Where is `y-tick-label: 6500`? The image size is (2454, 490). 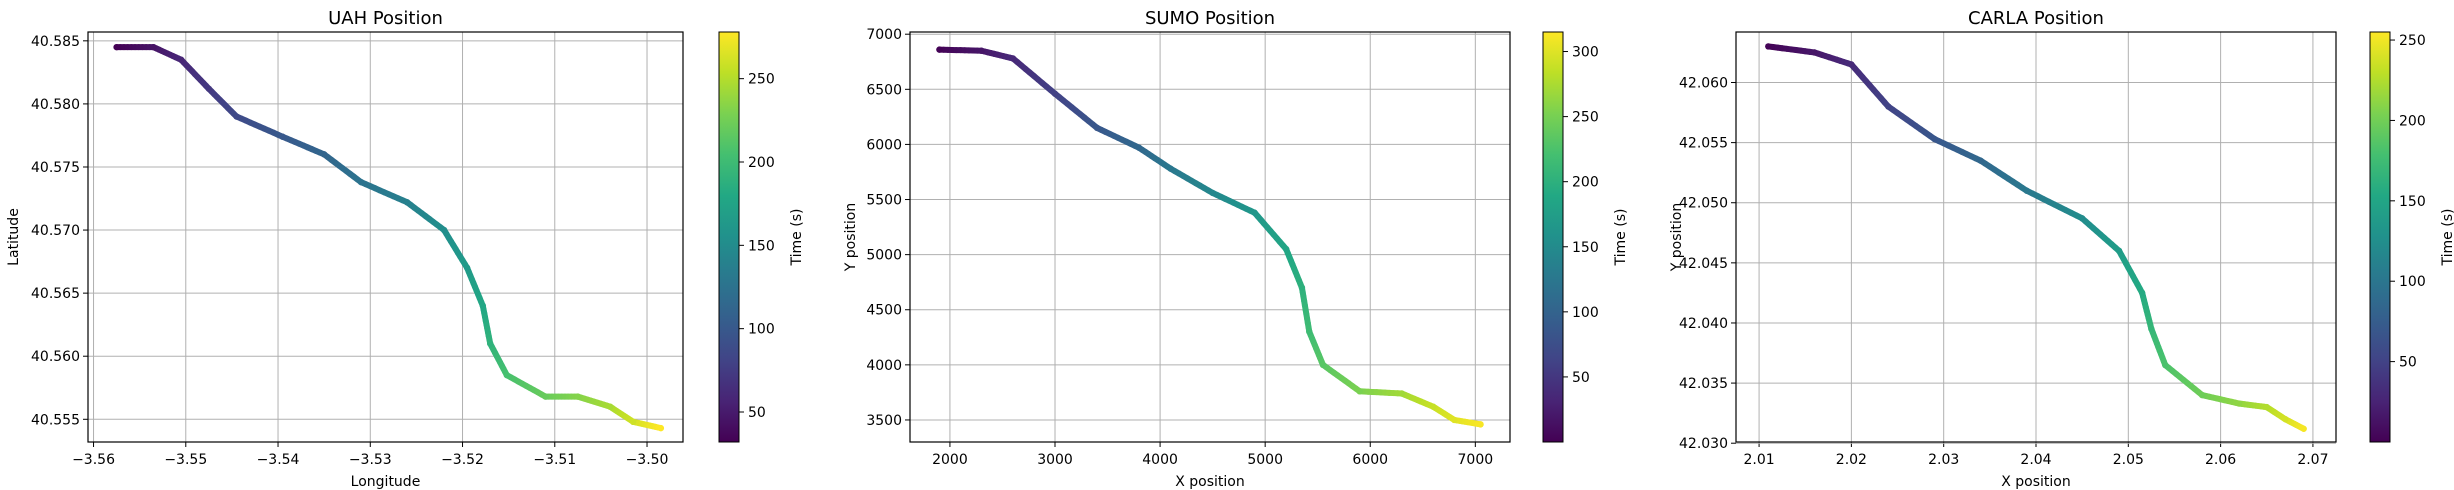 y-tick-label: 6500 is located at coordinates (884, 90).